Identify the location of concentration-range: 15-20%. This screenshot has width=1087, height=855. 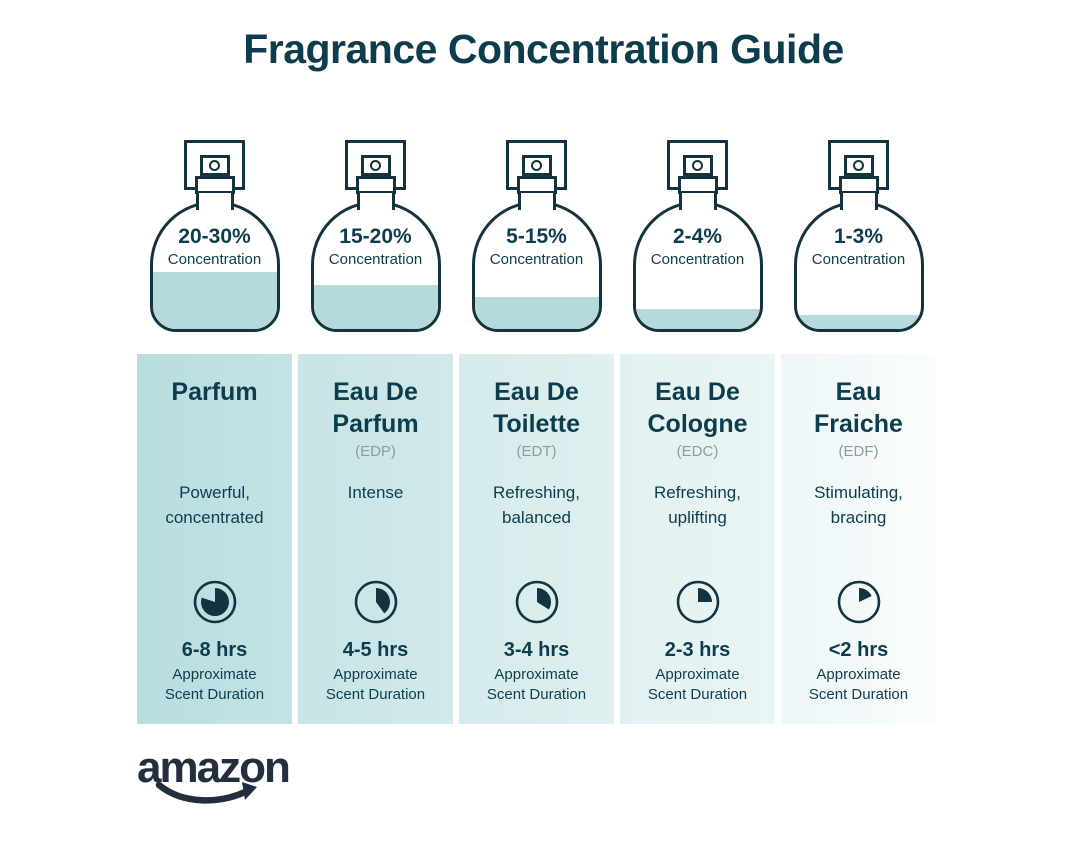
(375, 236).